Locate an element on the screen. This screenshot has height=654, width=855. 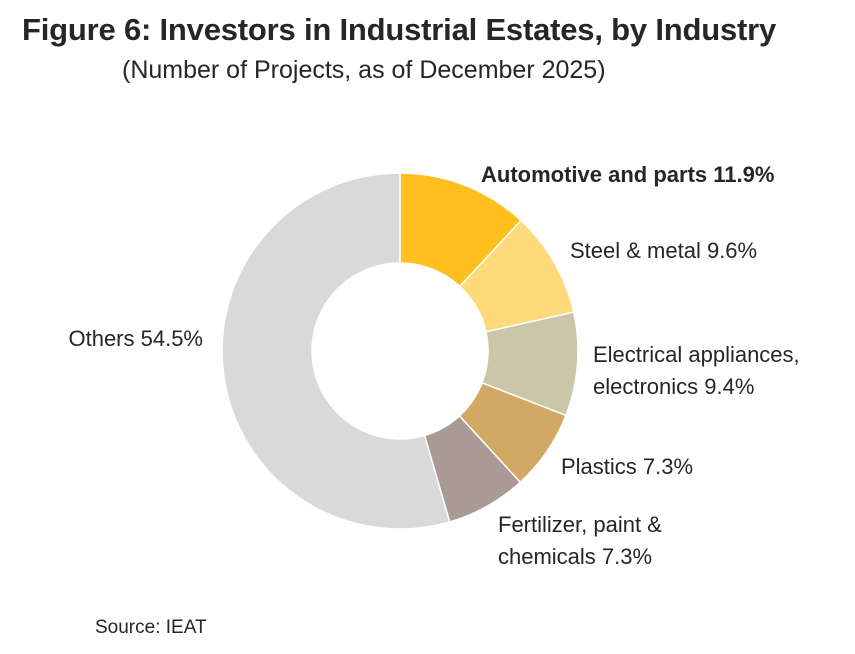
slice-label-electrical-appliances-electronics: Electrical appliances, electronics 9.4% is located at coordinates (696, 370).